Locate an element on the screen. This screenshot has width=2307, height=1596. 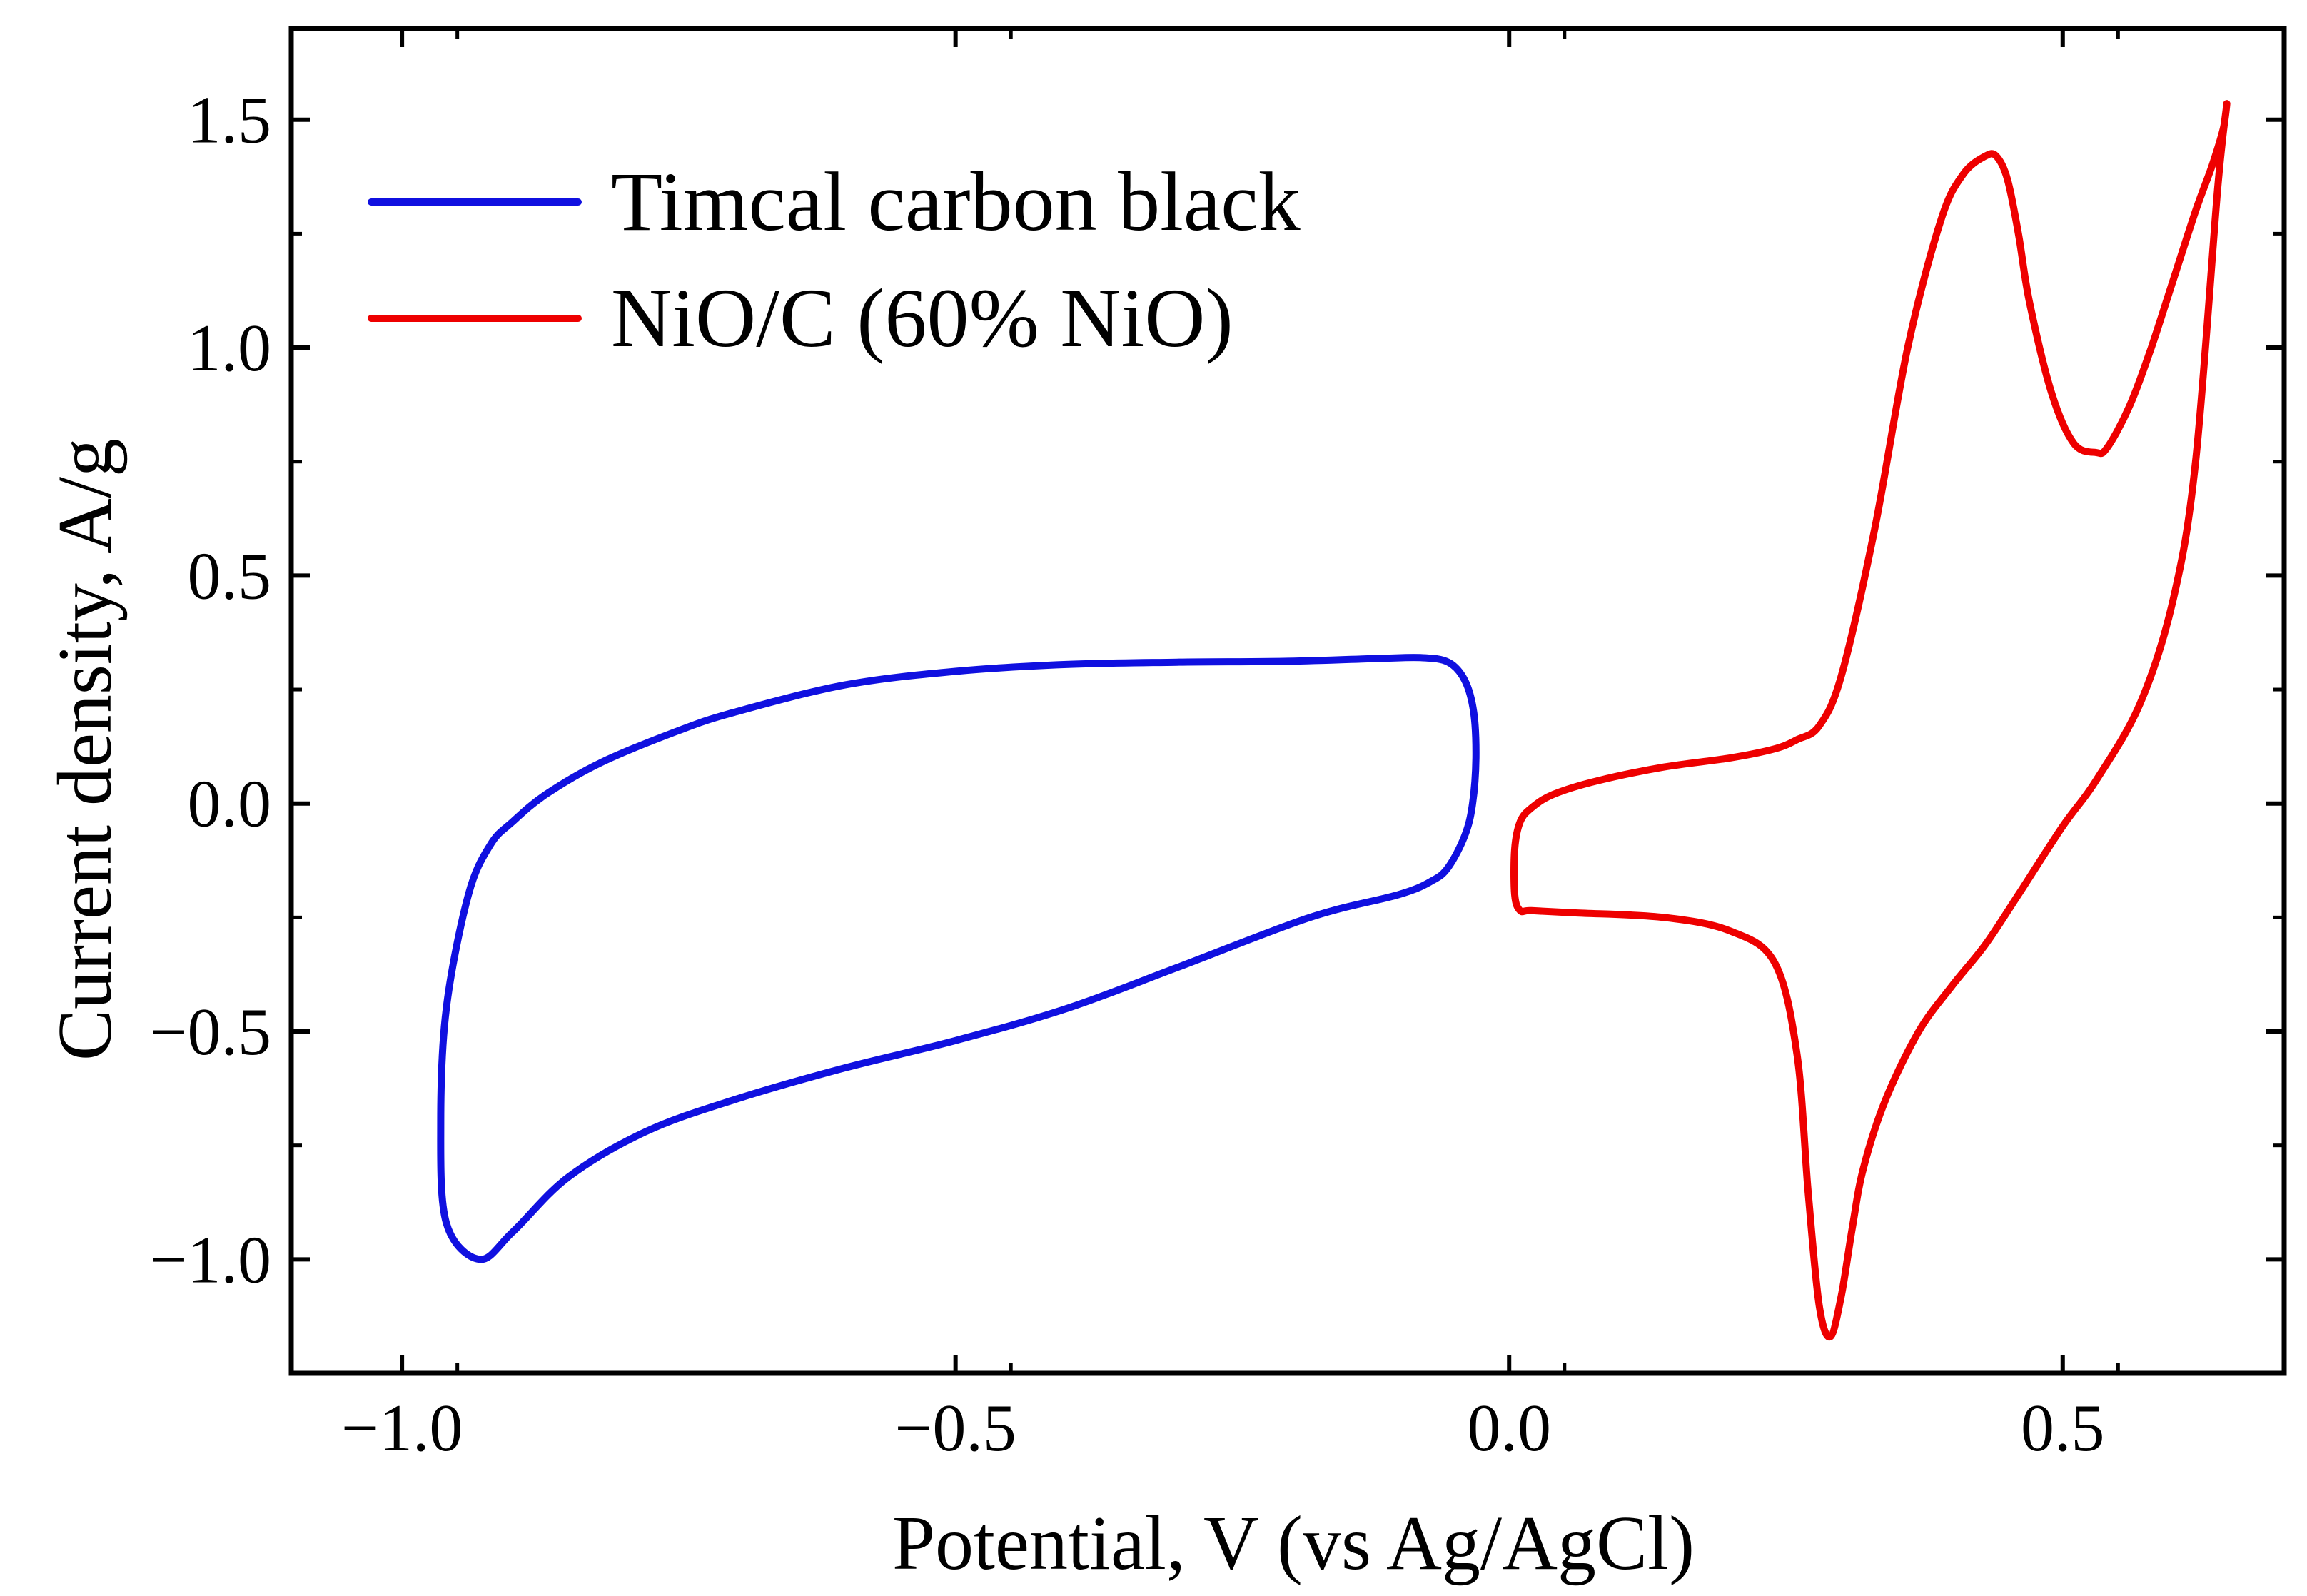
y-tick-label: 0.0 is located at coordinates (230, 804).